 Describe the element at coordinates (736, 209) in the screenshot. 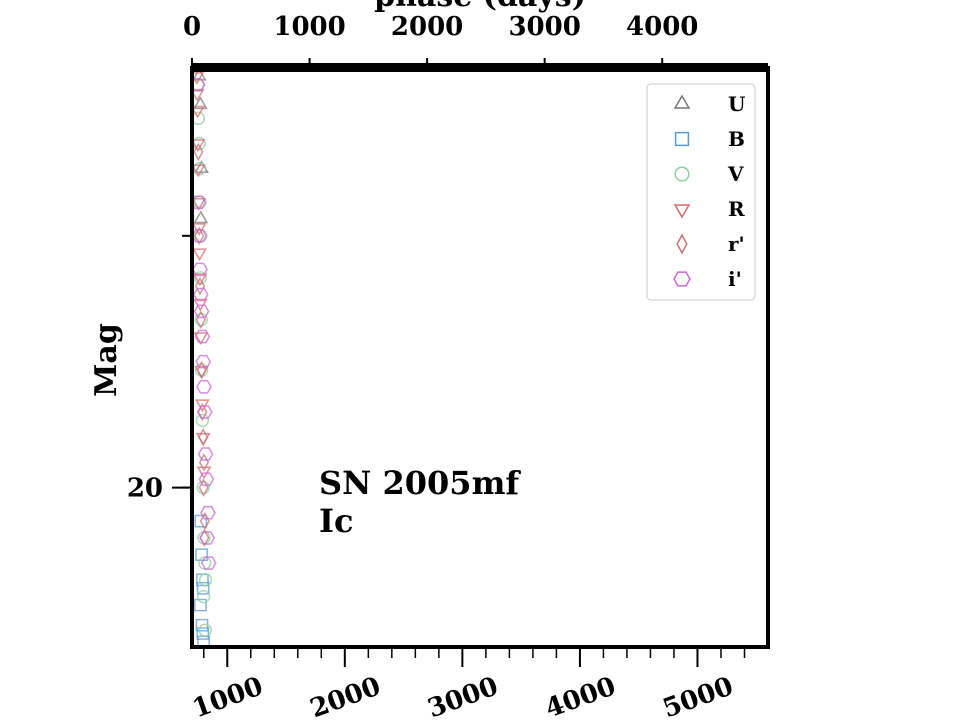

I see `legend-label: R` at that location.